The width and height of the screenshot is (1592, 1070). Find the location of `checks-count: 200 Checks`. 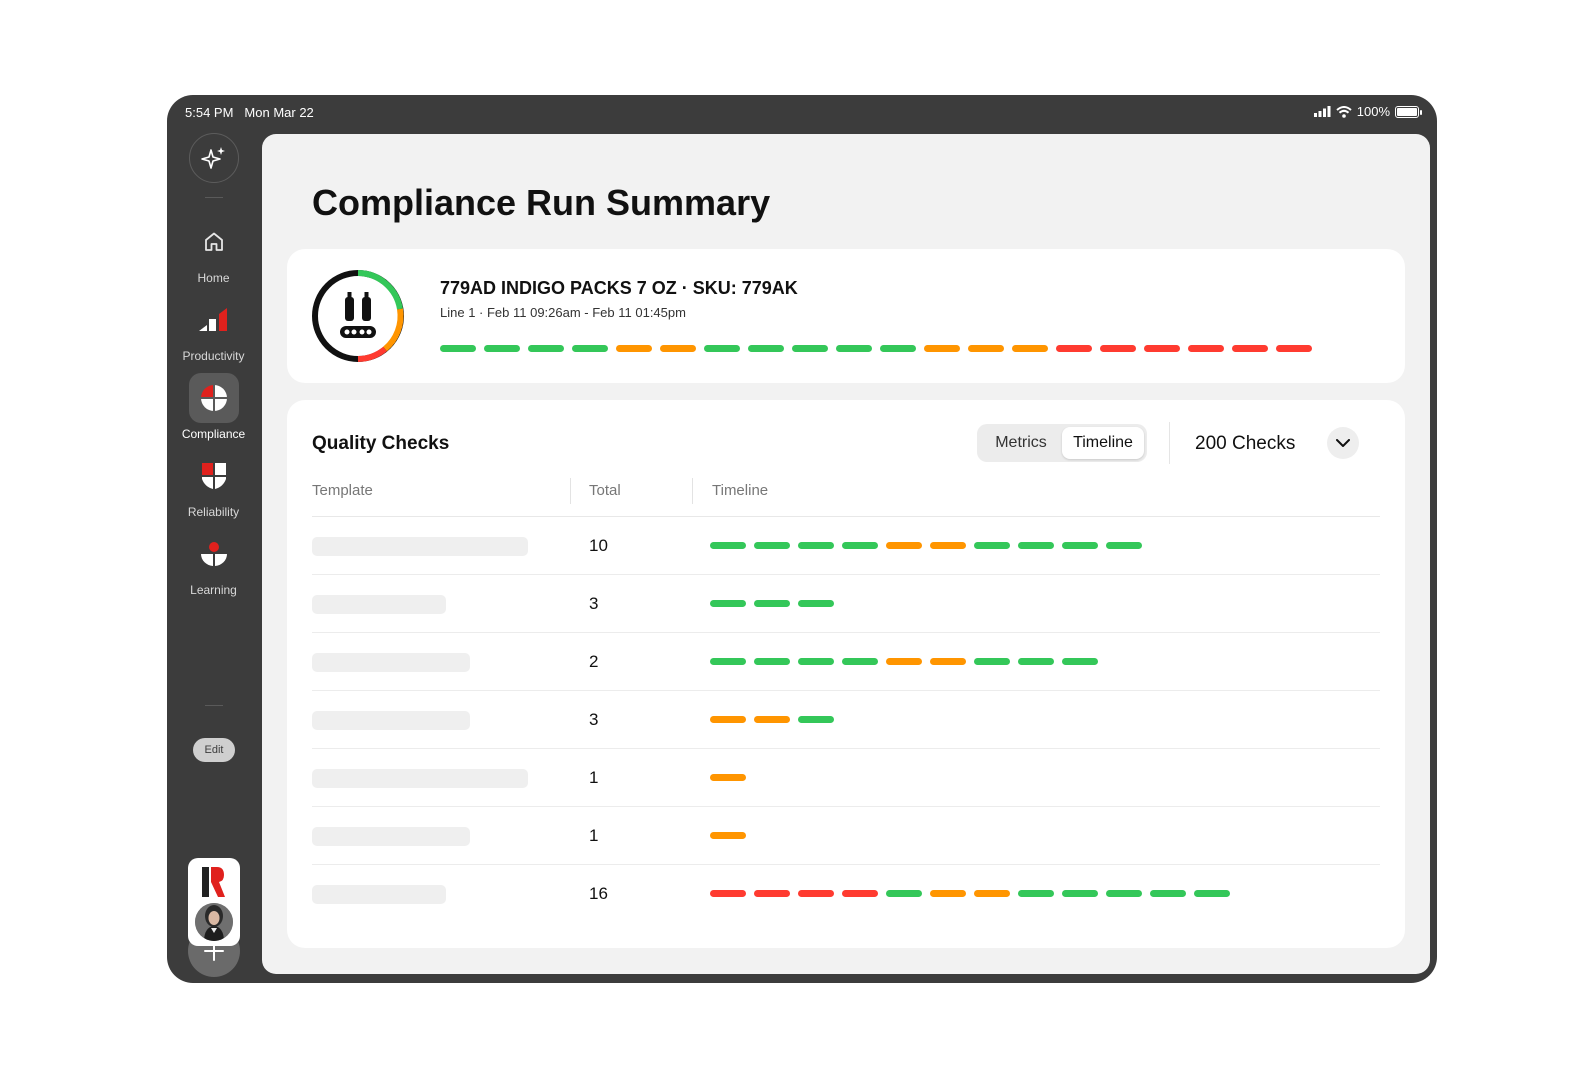

checks-count: 200 Checks is located at coordinates (1245, 443).